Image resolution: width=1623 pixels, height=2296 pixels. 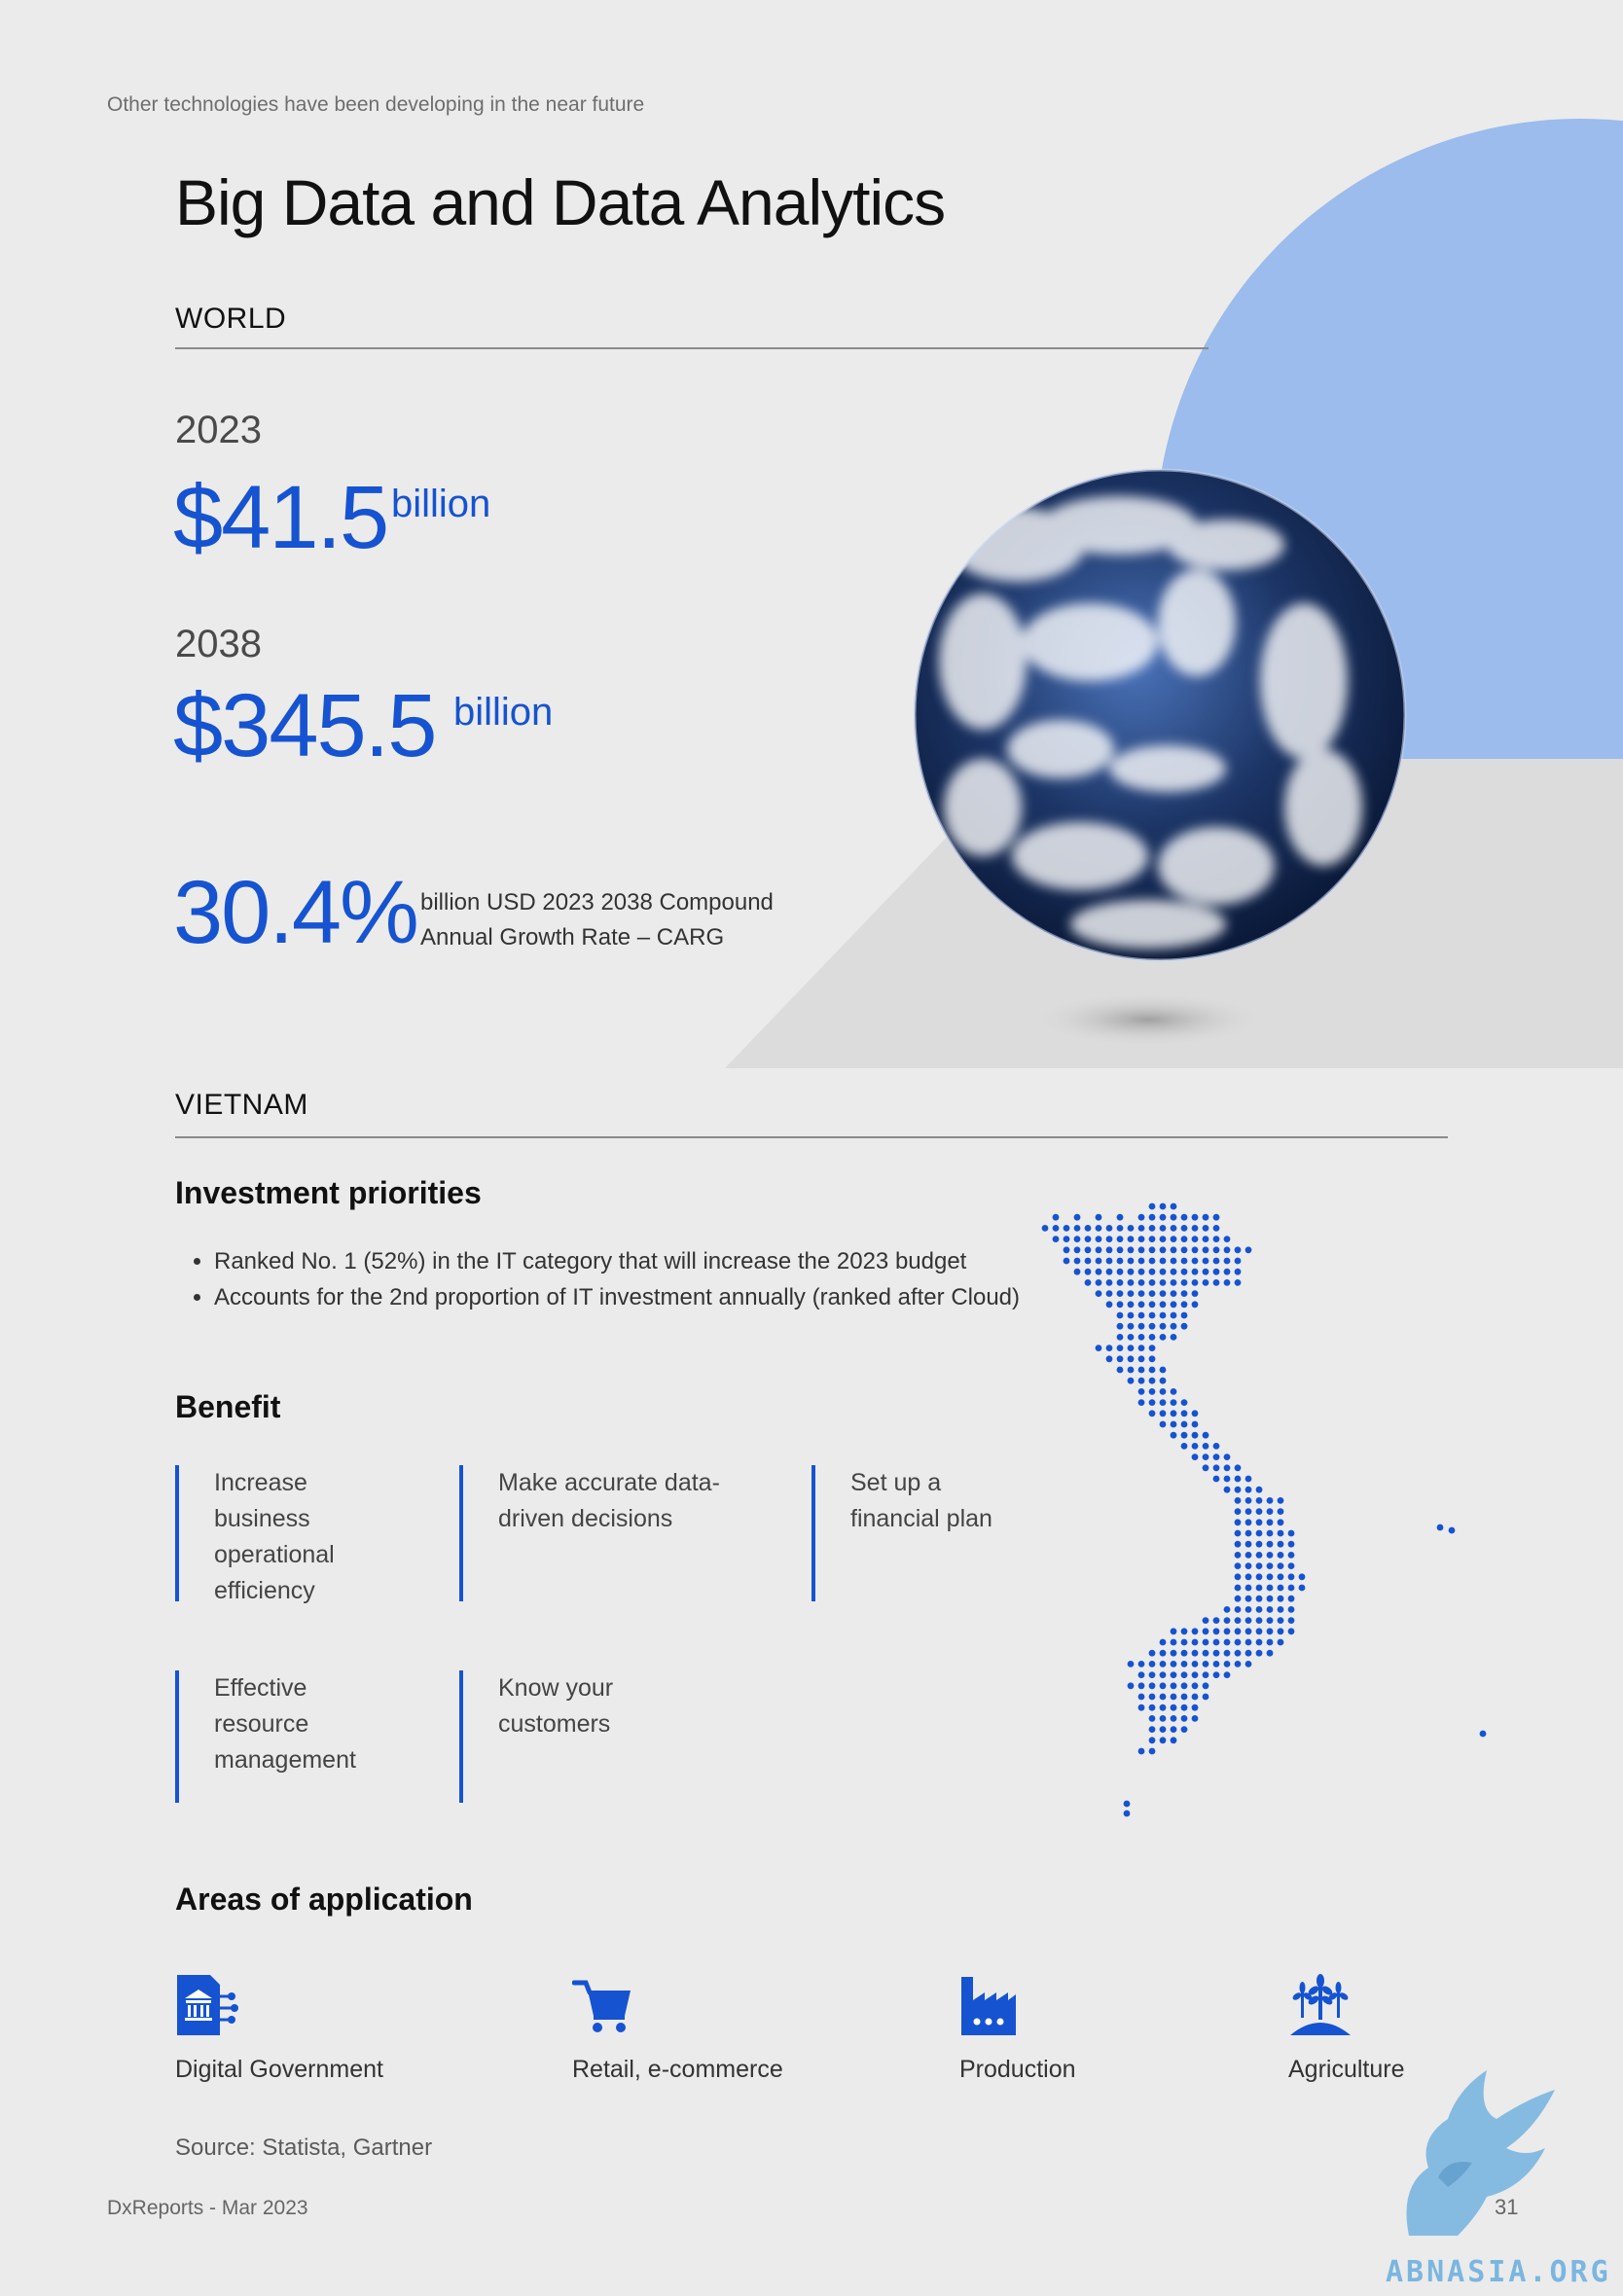 I want to click on world-section-label: WORLD, so click(x=231, y=319).